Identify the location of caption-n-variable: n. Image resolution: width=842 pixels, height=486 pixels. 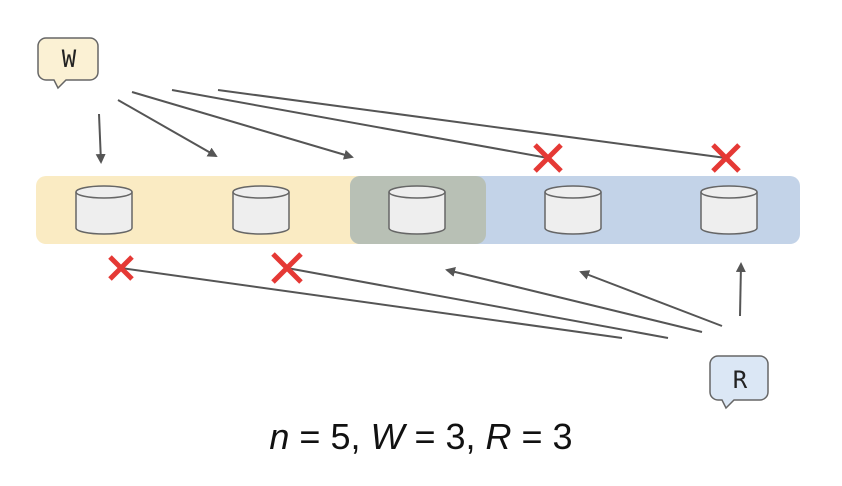
(279, 436).